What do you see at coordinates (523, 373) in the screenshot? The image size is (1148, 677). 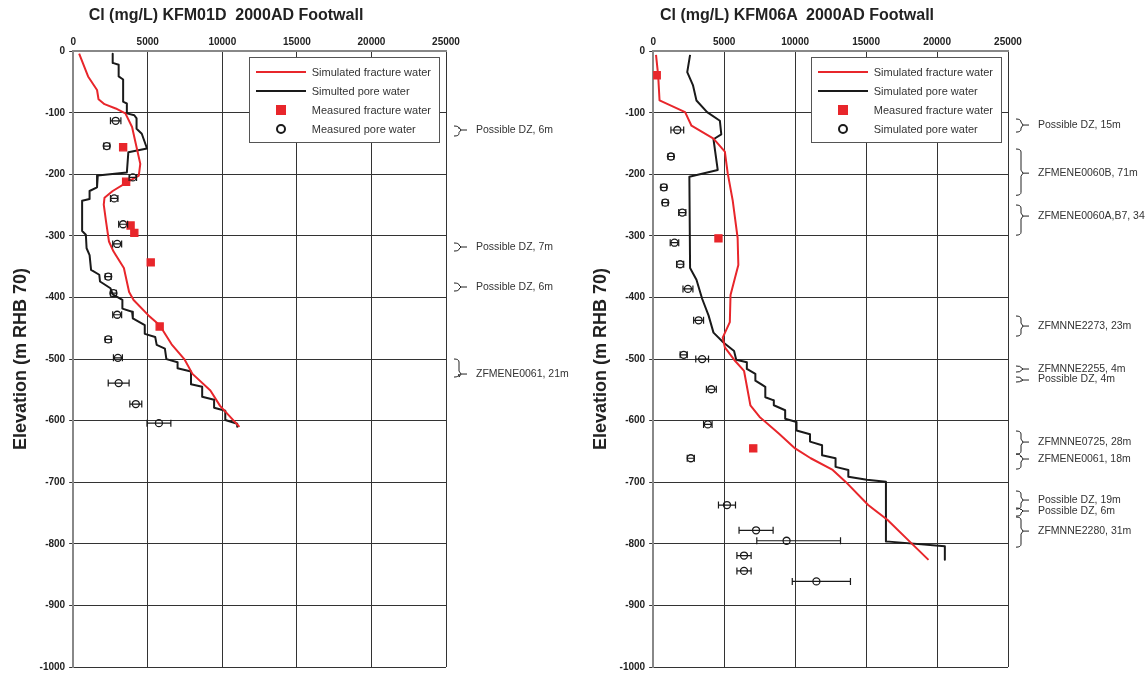 I see `text: ZFMENE0061, 21m` at bounding box center [523, 373].